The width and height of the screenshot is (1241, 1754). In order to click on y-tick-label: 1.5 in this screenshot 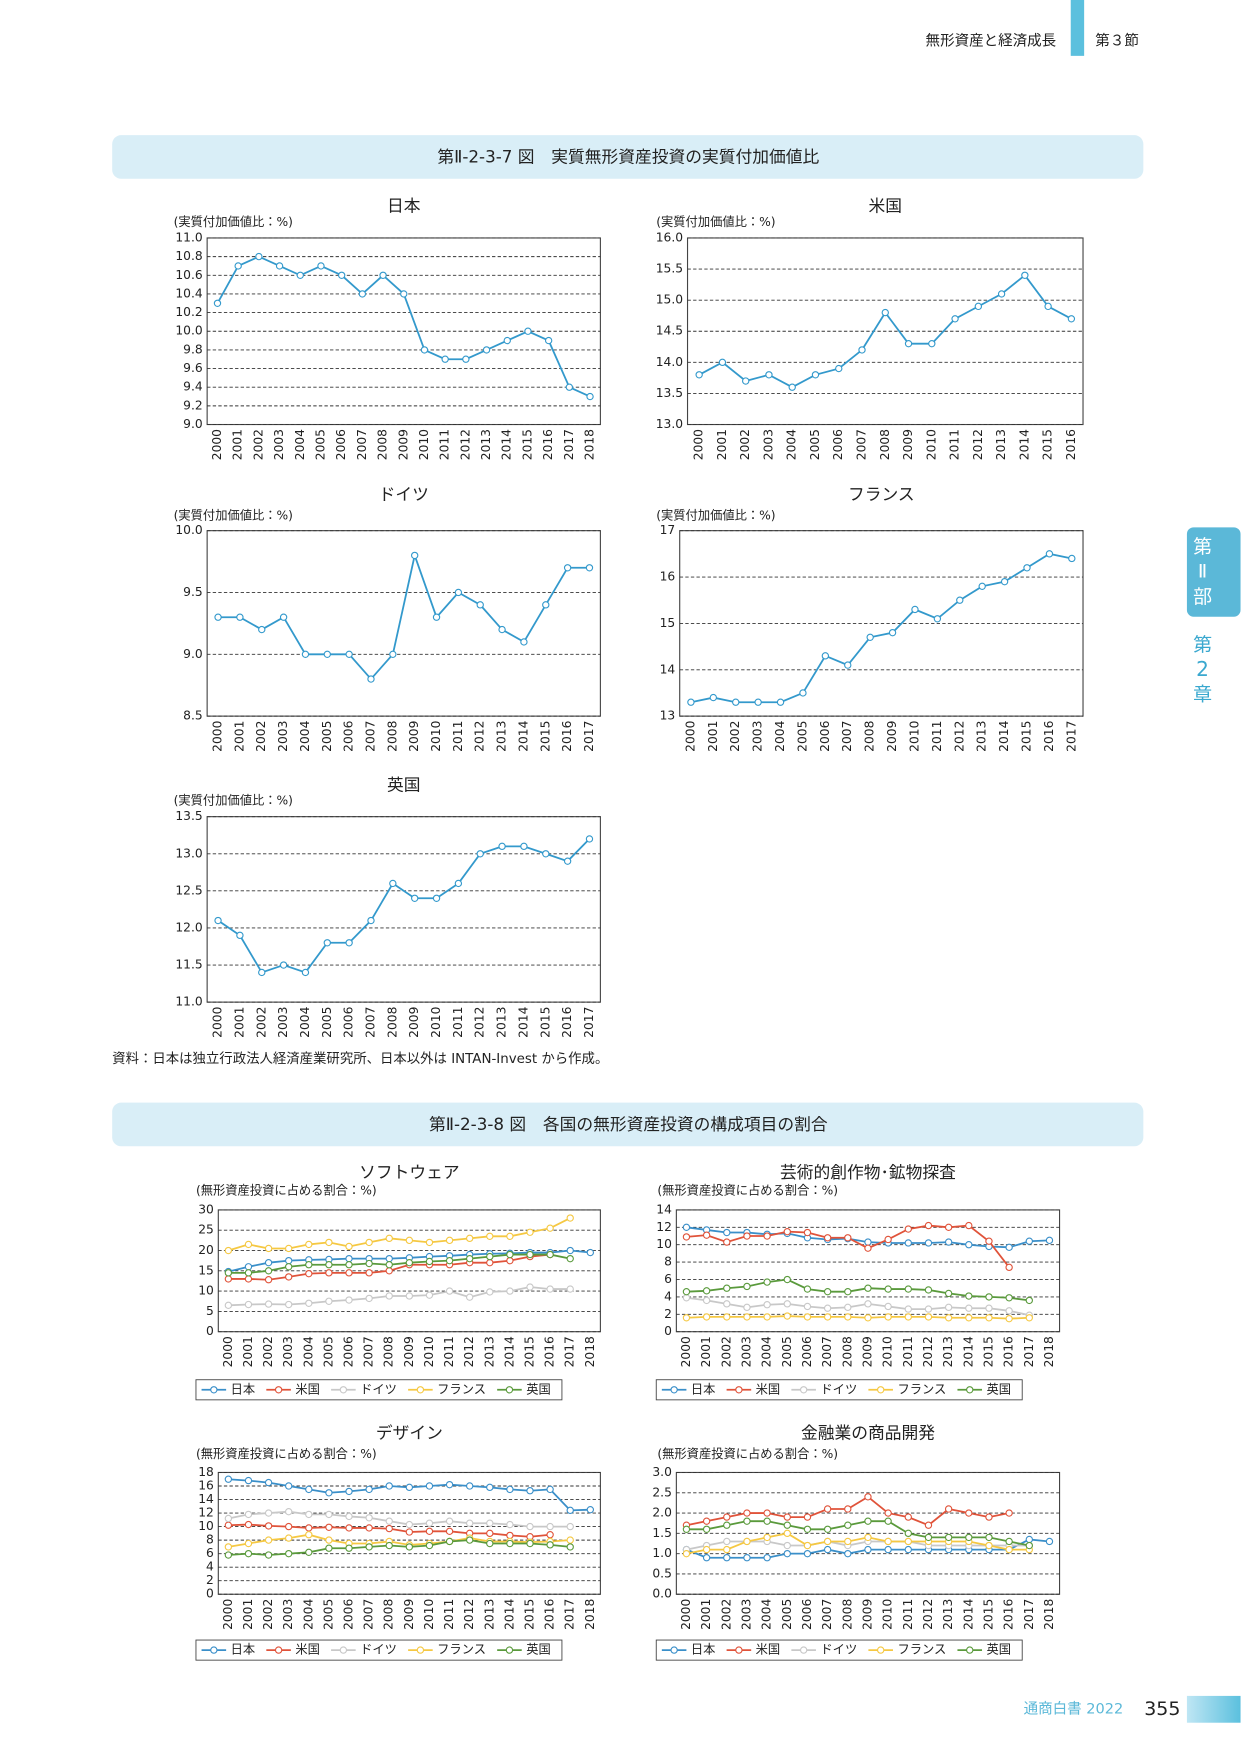, I will do `click(662, 1533)`.